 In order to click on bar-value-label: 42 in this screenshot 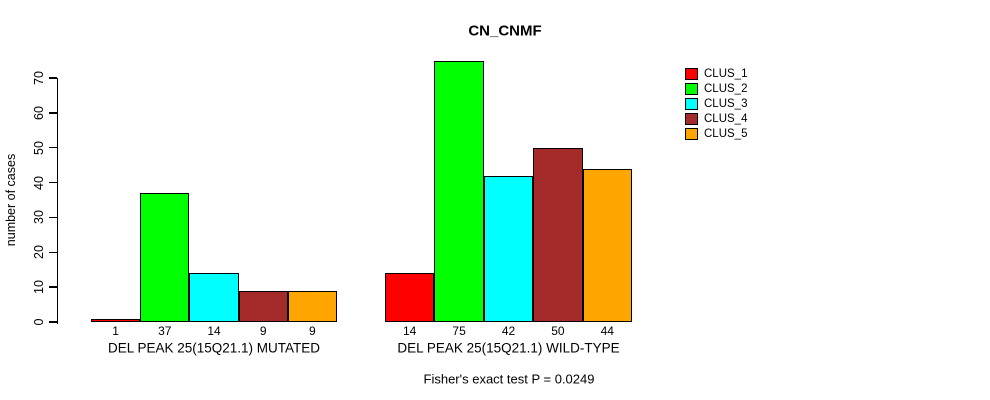, I will do `click(508, 331)`.